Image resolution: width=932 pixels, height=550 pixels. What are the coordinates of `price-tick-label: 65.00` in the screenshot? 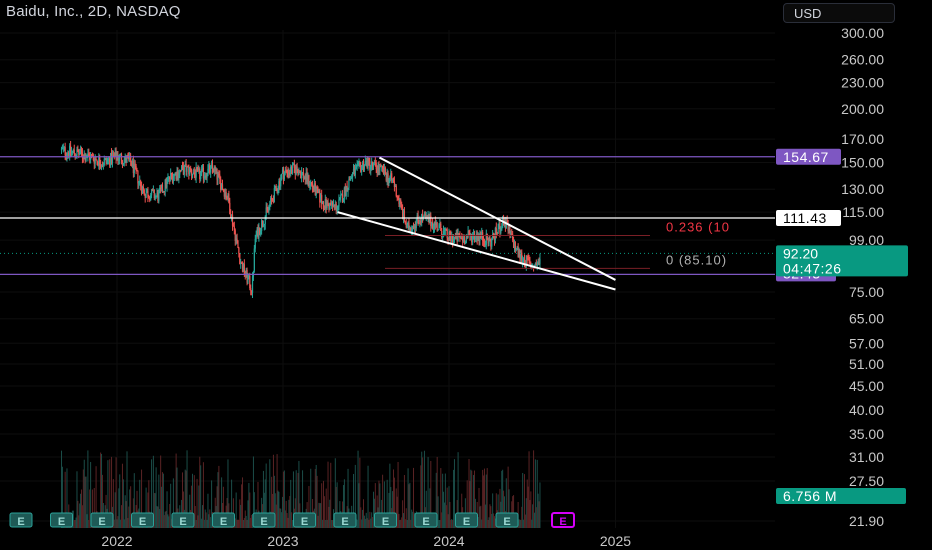 It's located at (866, 319).